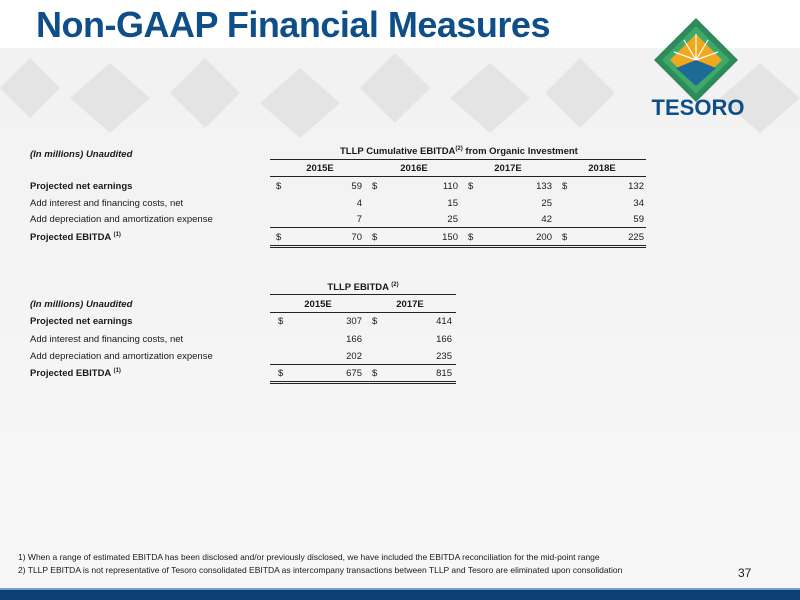 The width and height of the screenshot is (800, 600). I want to click on table2-total-double-rule, so click(363, 383).